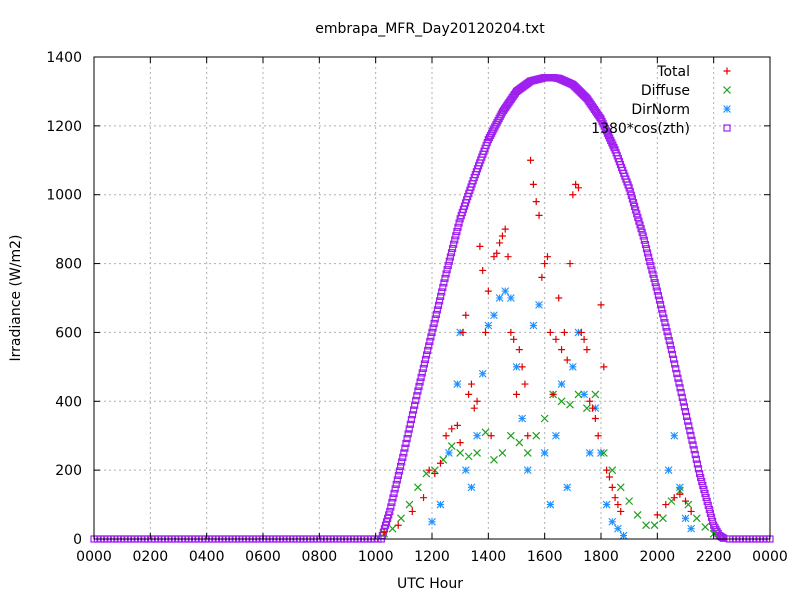 Image resolution: width=800 pixels, height=600 pixels. Describe the element at coordinates (376, 557) in the screenshot. I see `x-tick-label: 1000` at that location.